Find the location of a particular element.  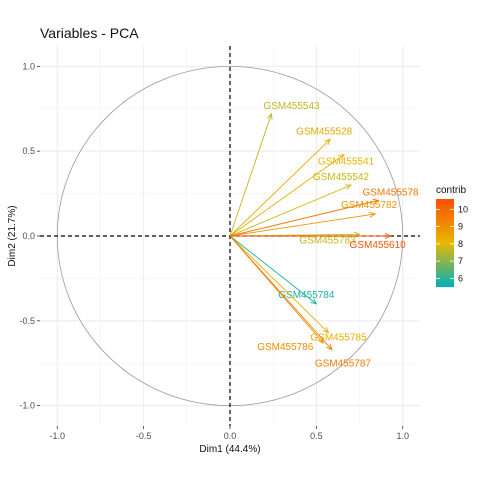

x-tick-label: -0.5 is located at coordinates (144, 436).